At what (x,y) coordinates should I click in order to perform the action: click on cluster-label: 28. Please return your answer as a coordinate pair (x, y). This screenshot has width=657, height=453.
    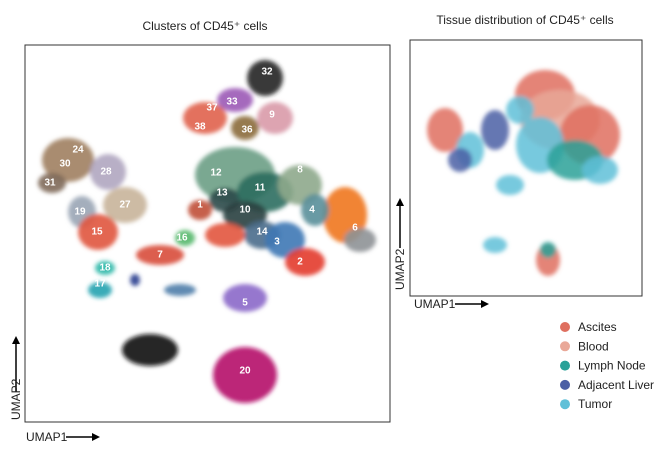
    Looking at the image, I should click on (106, 172).